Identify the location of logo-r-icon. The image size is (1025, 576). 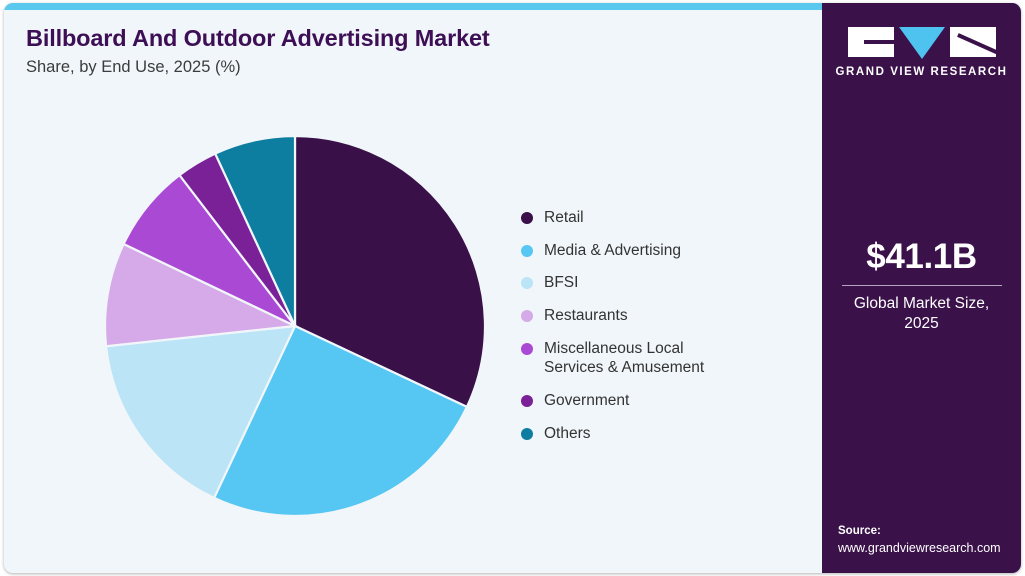
(972, 42).